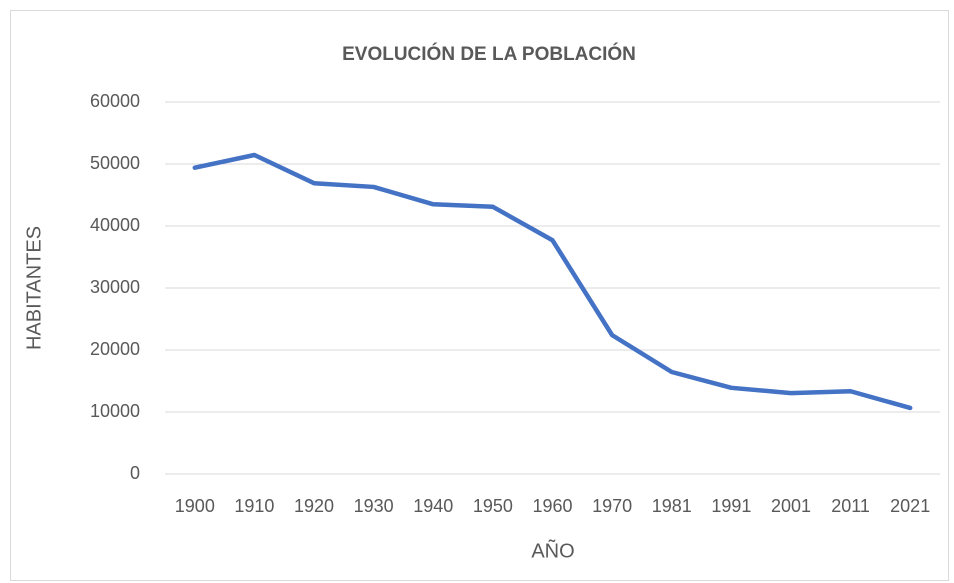  Describe the element at coordinates (195, 506) in the screenshot. I see `x-tick-label: 1900` at that location.